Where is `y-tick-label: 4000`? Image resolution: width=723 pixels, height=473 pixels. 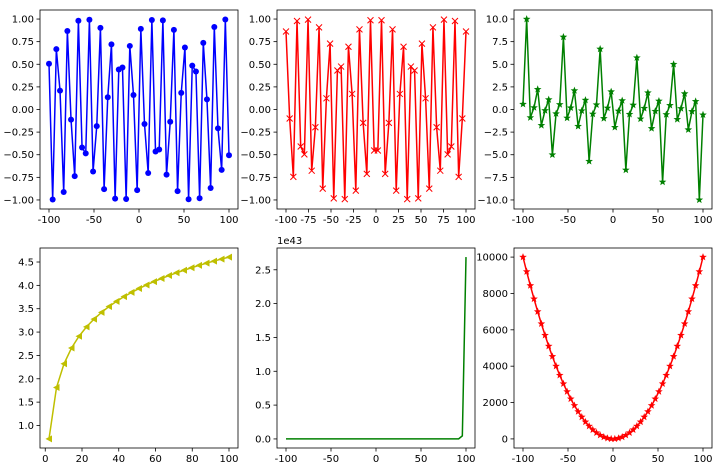
y-tick-label: 4000 is located at coordinates (495, 367).